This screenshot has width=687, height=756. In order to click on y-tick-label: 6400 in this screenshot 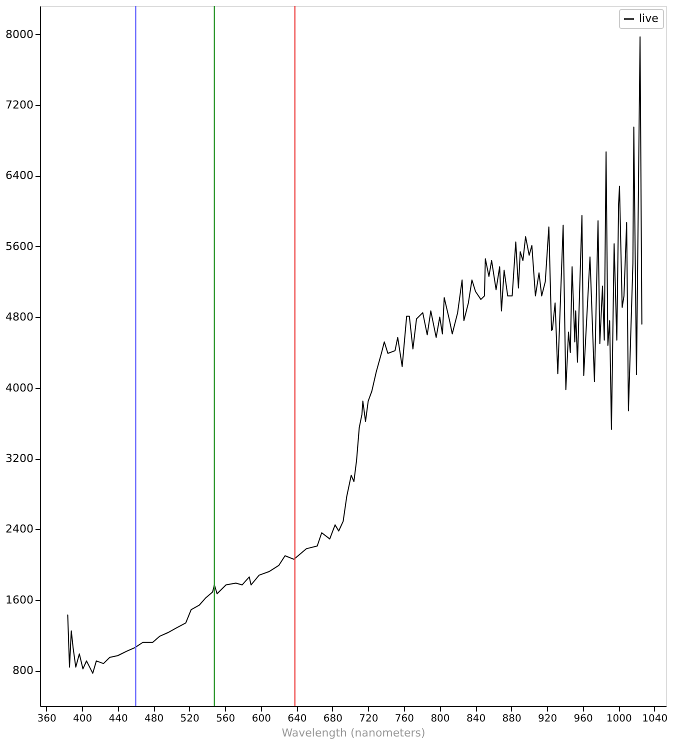, I will do `click(20, 175)`.